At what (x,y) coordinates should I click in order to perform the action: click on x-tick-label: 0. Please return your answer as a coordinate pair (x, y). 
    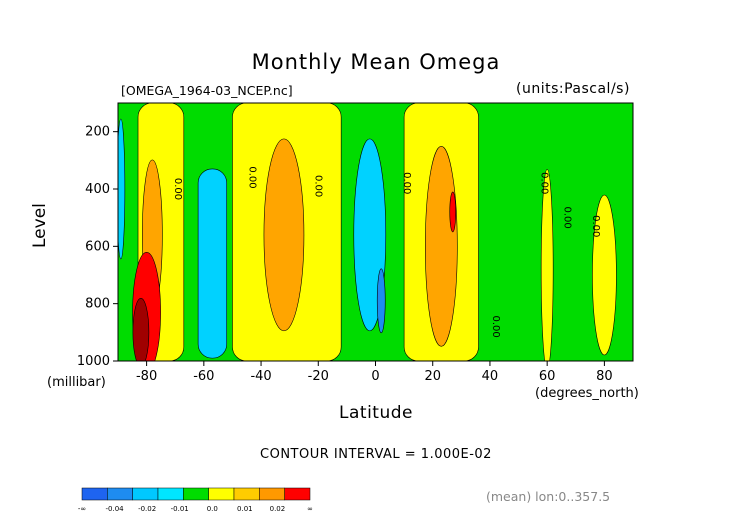
    Looking at the image, I should click on (375, 376).